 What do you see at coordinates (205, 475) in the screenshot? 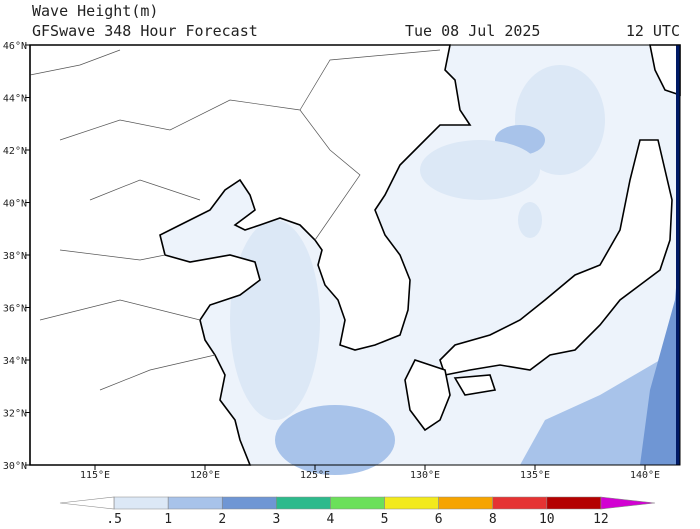
I see `lon-label: 120°E` at bounding box center [205, 475].